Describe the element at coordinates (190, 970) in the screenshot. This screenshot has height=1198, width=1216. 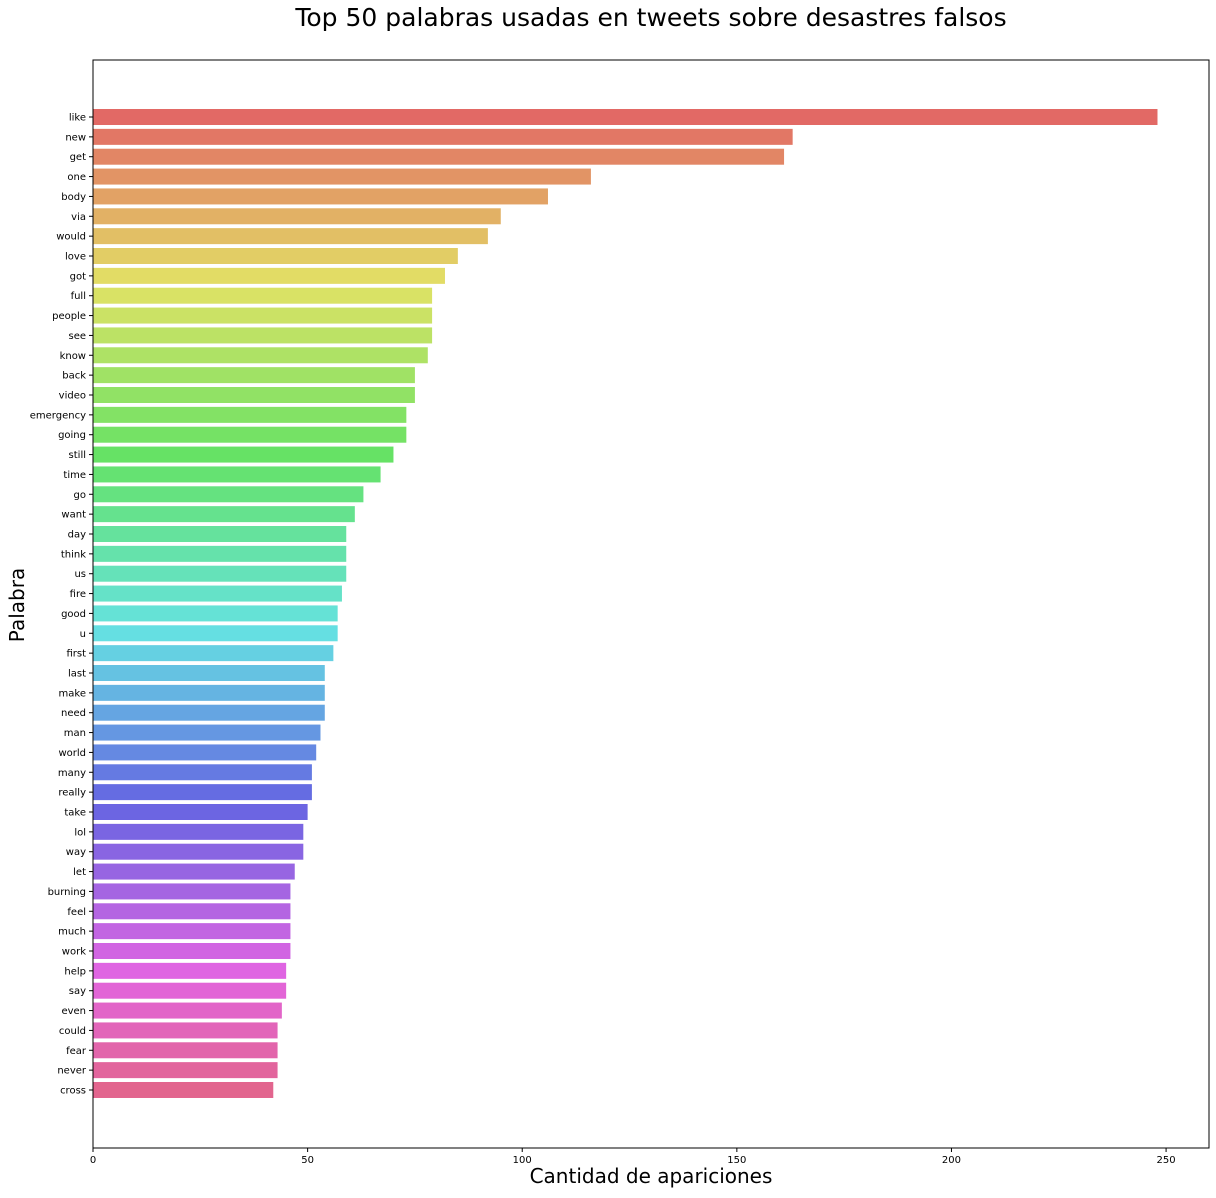
I see `bar-help` at that location.